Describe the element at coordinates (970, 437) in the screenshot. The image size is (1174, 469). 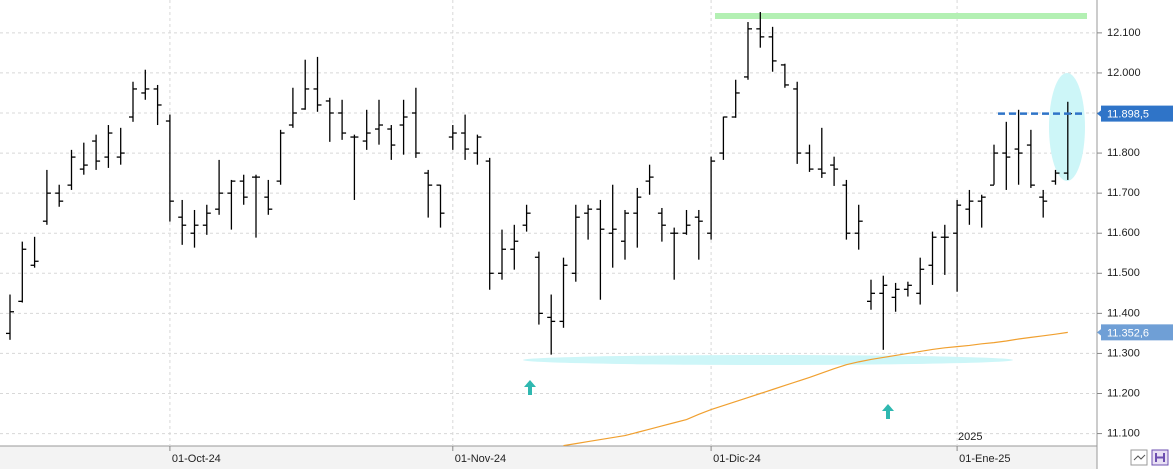
I see `year-label: 2025` at that location.